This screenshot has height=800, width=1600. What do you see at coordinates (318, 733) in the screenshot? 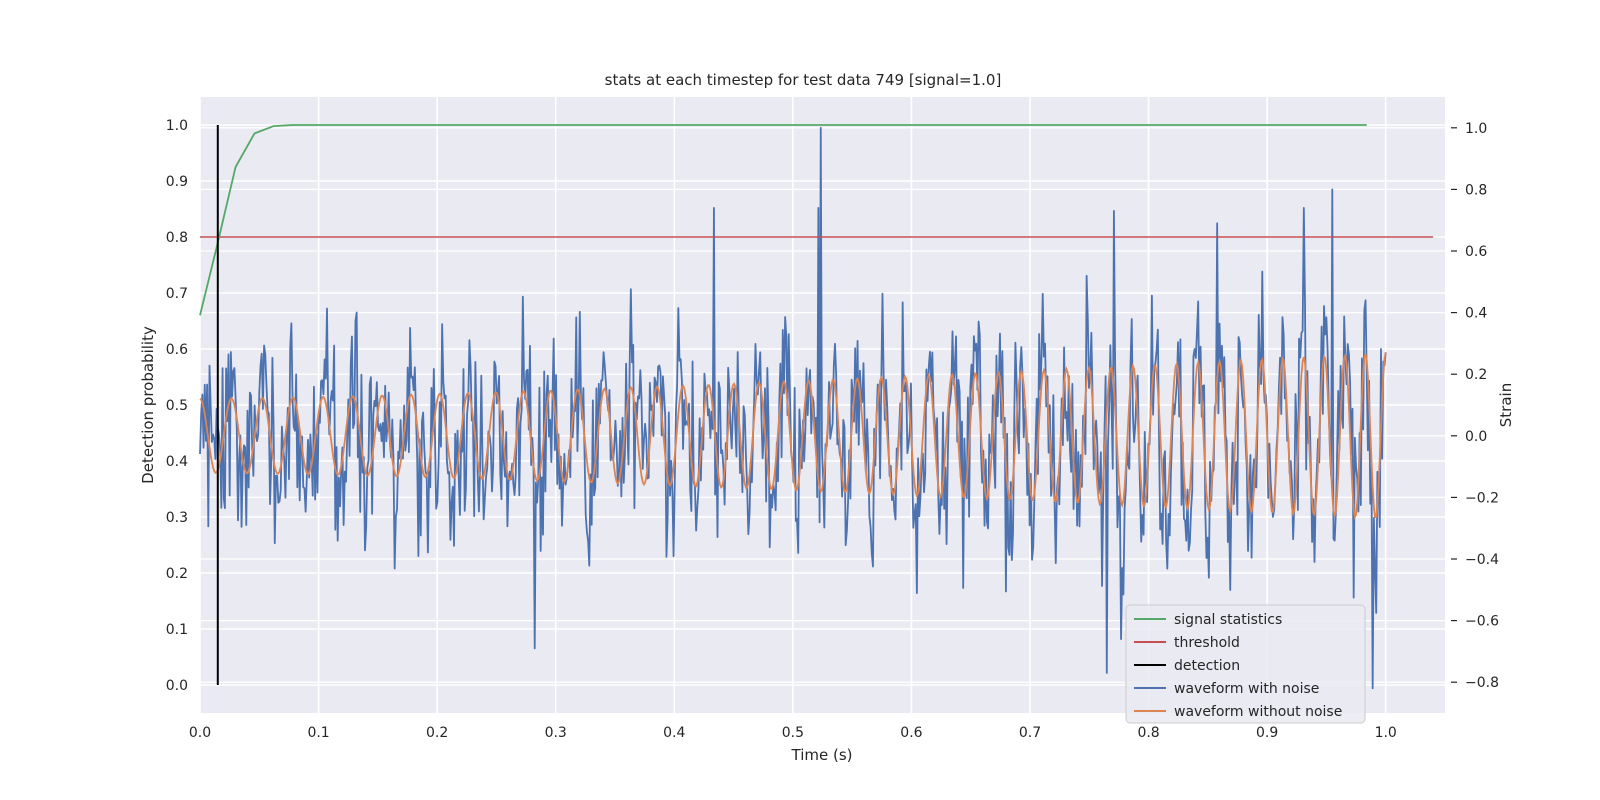
I see `x-tick-label: 0.1` at bounding box center [318, 733].